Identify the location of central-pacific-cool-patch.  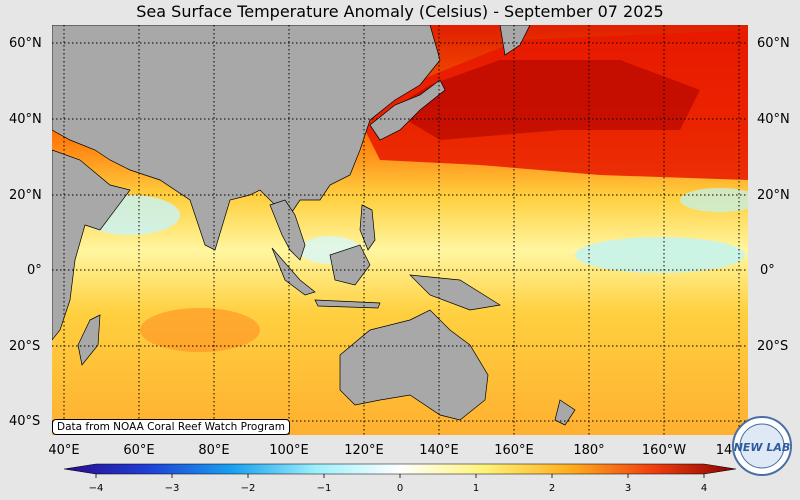
(714, 200).